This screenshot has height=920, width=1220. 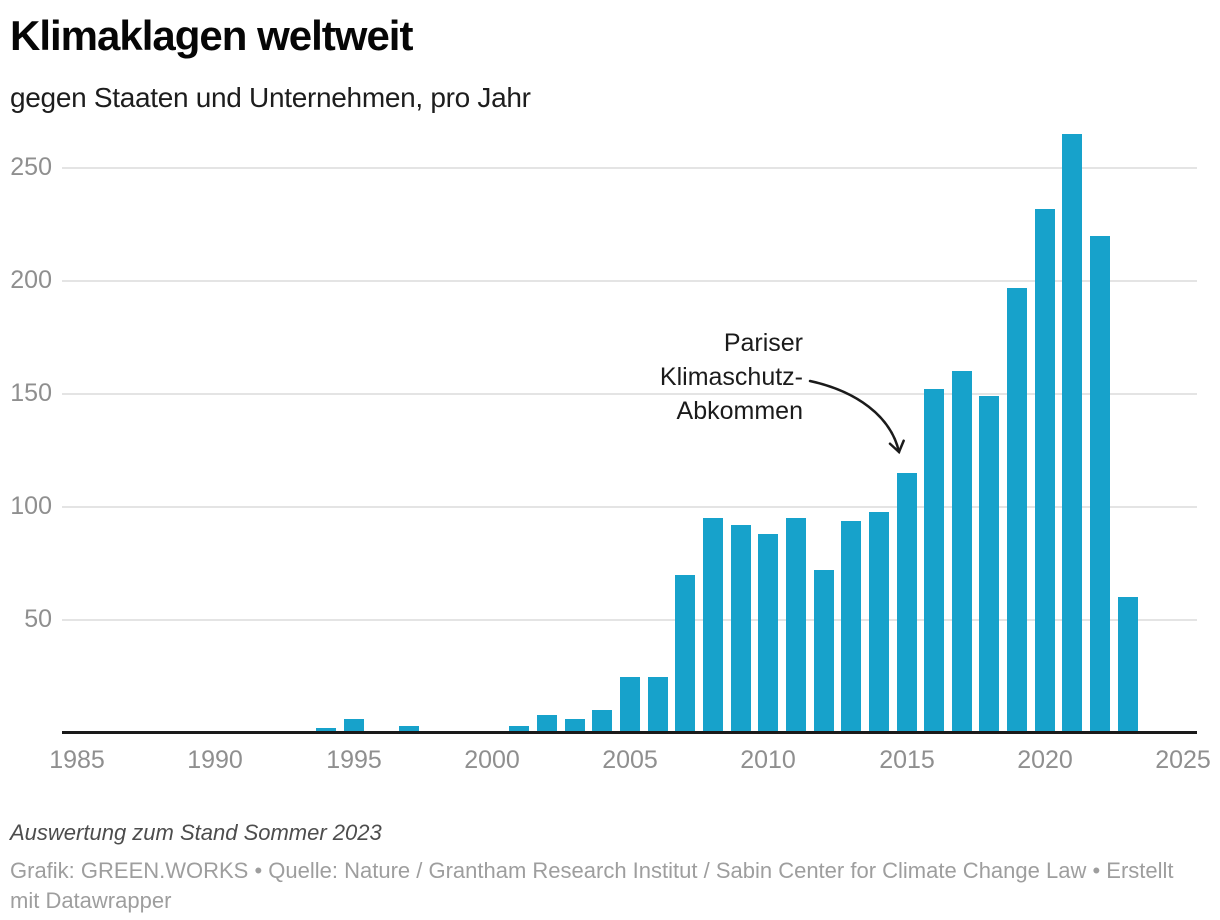 What do you see at coordinates (77, 760) in the screenshot?
I see `x-axis-tick-1985: 1985` at bounding box center [77, 760].